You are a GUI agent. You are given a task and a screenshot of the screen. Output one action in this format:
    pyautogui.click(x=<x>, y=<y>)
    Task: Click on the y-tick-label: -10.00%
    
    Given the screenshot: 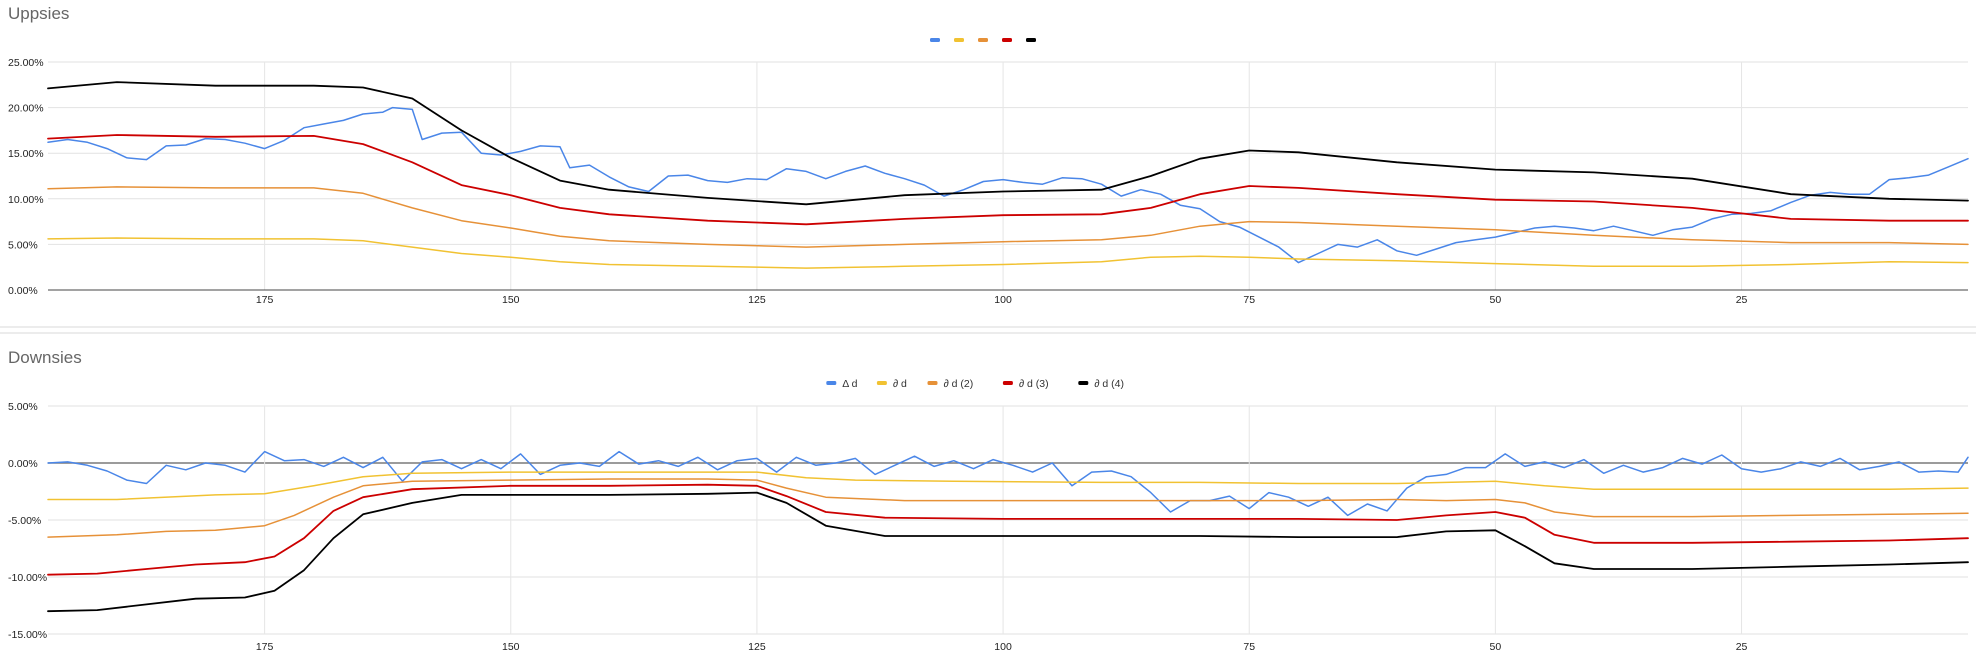 What is the action you would take?
    pyautogui.click(x=27, y=578)
    